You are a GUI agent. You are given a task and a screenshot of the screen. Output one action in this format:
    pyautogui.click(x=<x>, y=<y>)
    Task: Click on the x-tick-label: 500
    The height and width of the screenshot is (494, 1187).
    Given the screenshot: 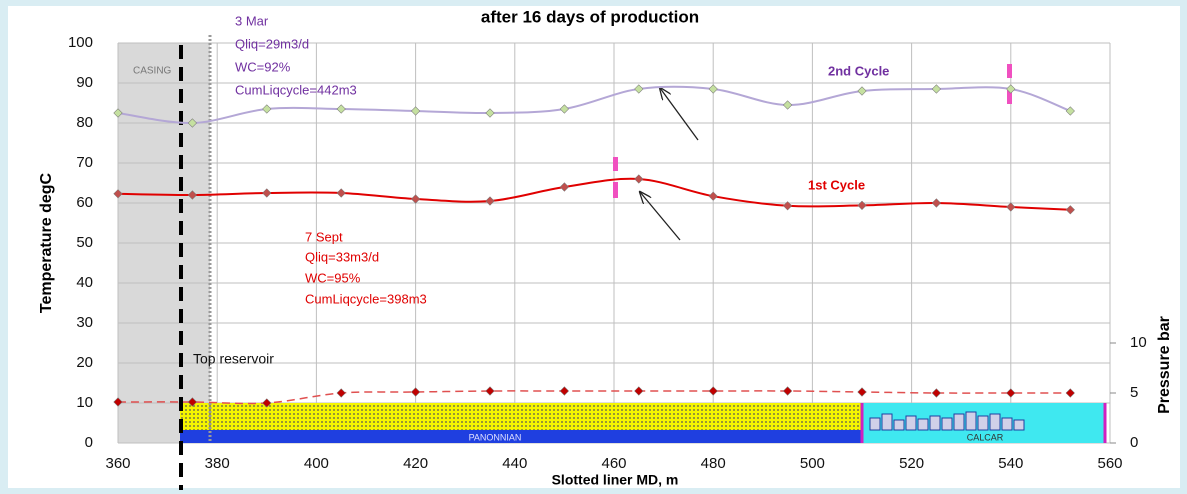 What is the action you would take?
    pyautogui.click(x=812, y=463)
    